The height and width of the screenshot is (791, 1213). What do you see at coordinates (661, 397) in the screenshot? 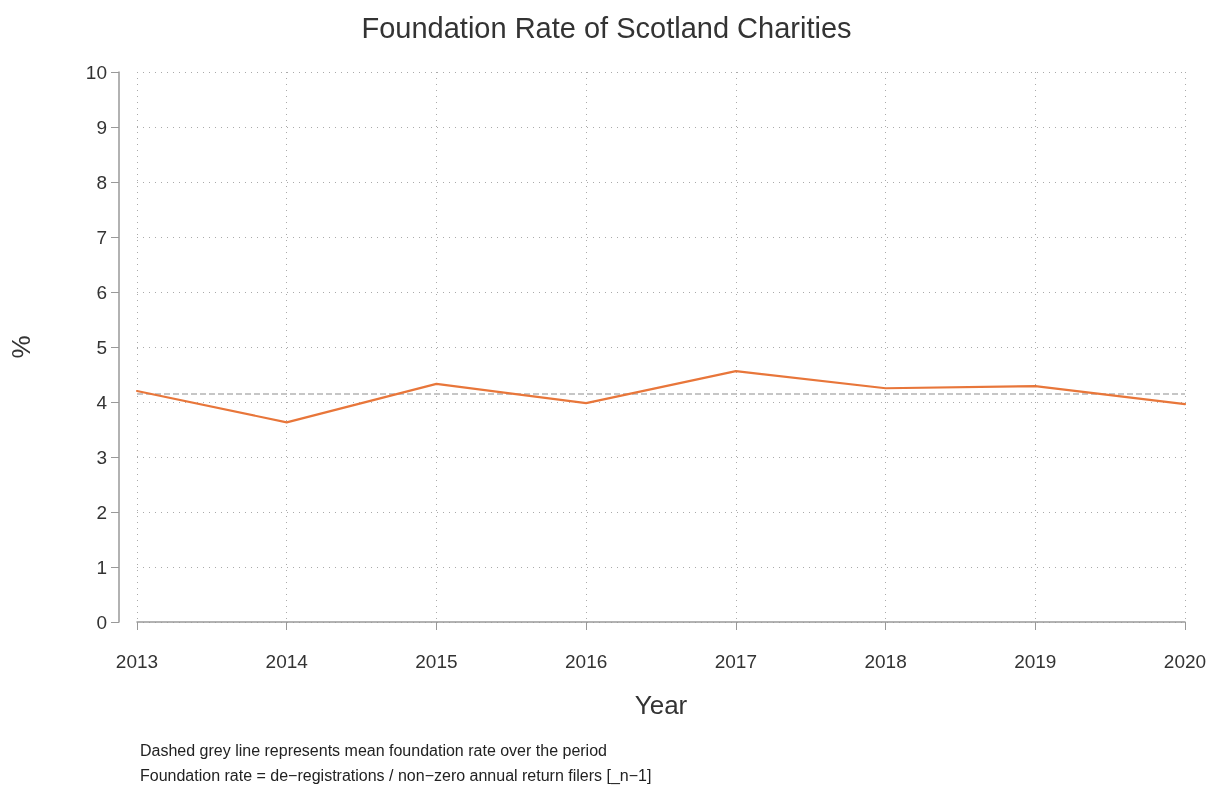
I see `line-series` at bounding box center [661, 397].